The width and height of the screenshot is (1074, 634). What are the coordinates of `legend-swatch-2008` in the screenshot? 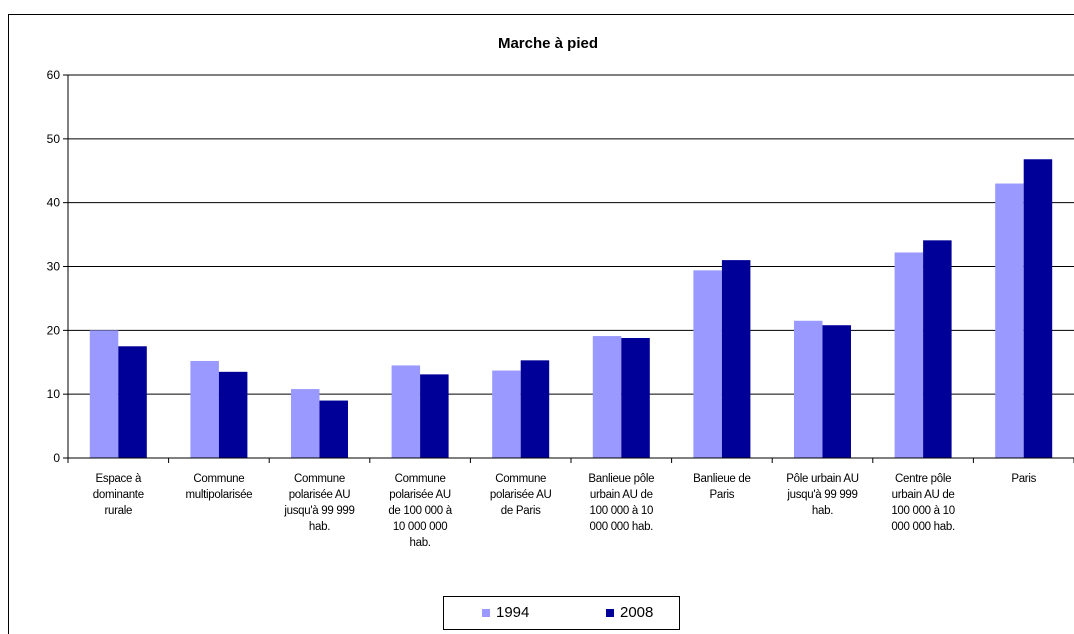 It's located at (610, 612).